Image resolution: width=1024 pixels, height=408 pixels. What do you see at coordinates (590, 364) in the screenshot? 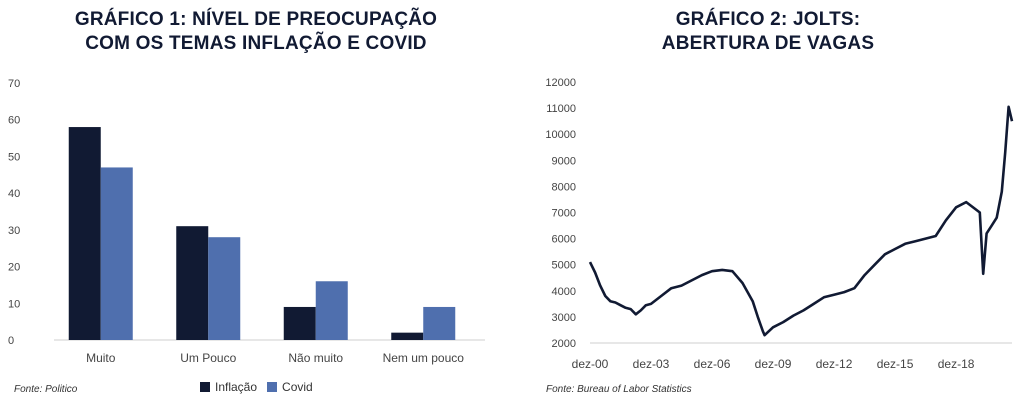
I see `x-tick-label: dez-00` at bounding box center [590, 364].